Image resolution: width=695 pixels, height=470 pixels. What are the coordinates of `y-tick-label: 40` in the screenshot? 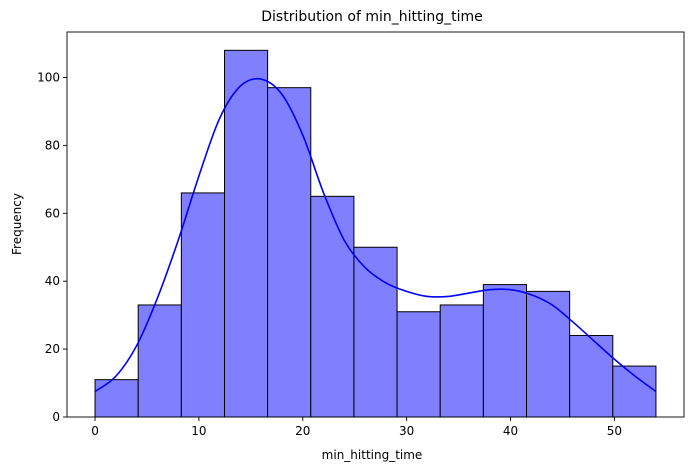 It's located at (52, 281).